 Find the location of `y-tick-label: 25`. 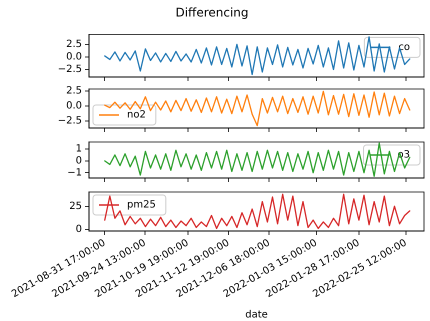

y-tick-label: 25 is located at coordinates (75, 206).